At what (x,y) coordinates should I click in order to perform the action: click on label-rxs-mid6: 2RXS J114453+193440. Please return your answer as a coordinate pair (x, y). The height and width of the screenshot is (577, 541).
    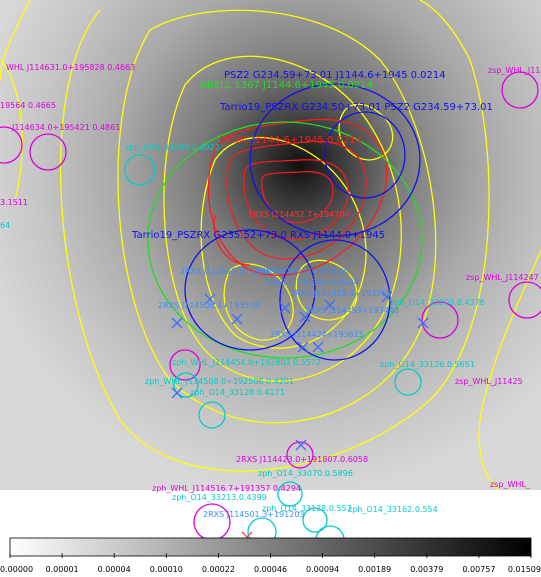
    Looking at the image, I should click on (352, 310).